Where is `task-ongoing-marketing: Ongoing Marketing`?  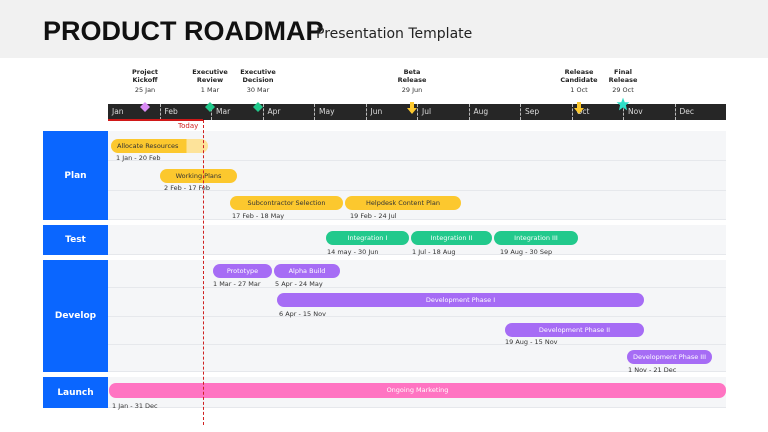 task-ongoing-marketing: Ongoing Marketing is located at coordinates (417, 390).